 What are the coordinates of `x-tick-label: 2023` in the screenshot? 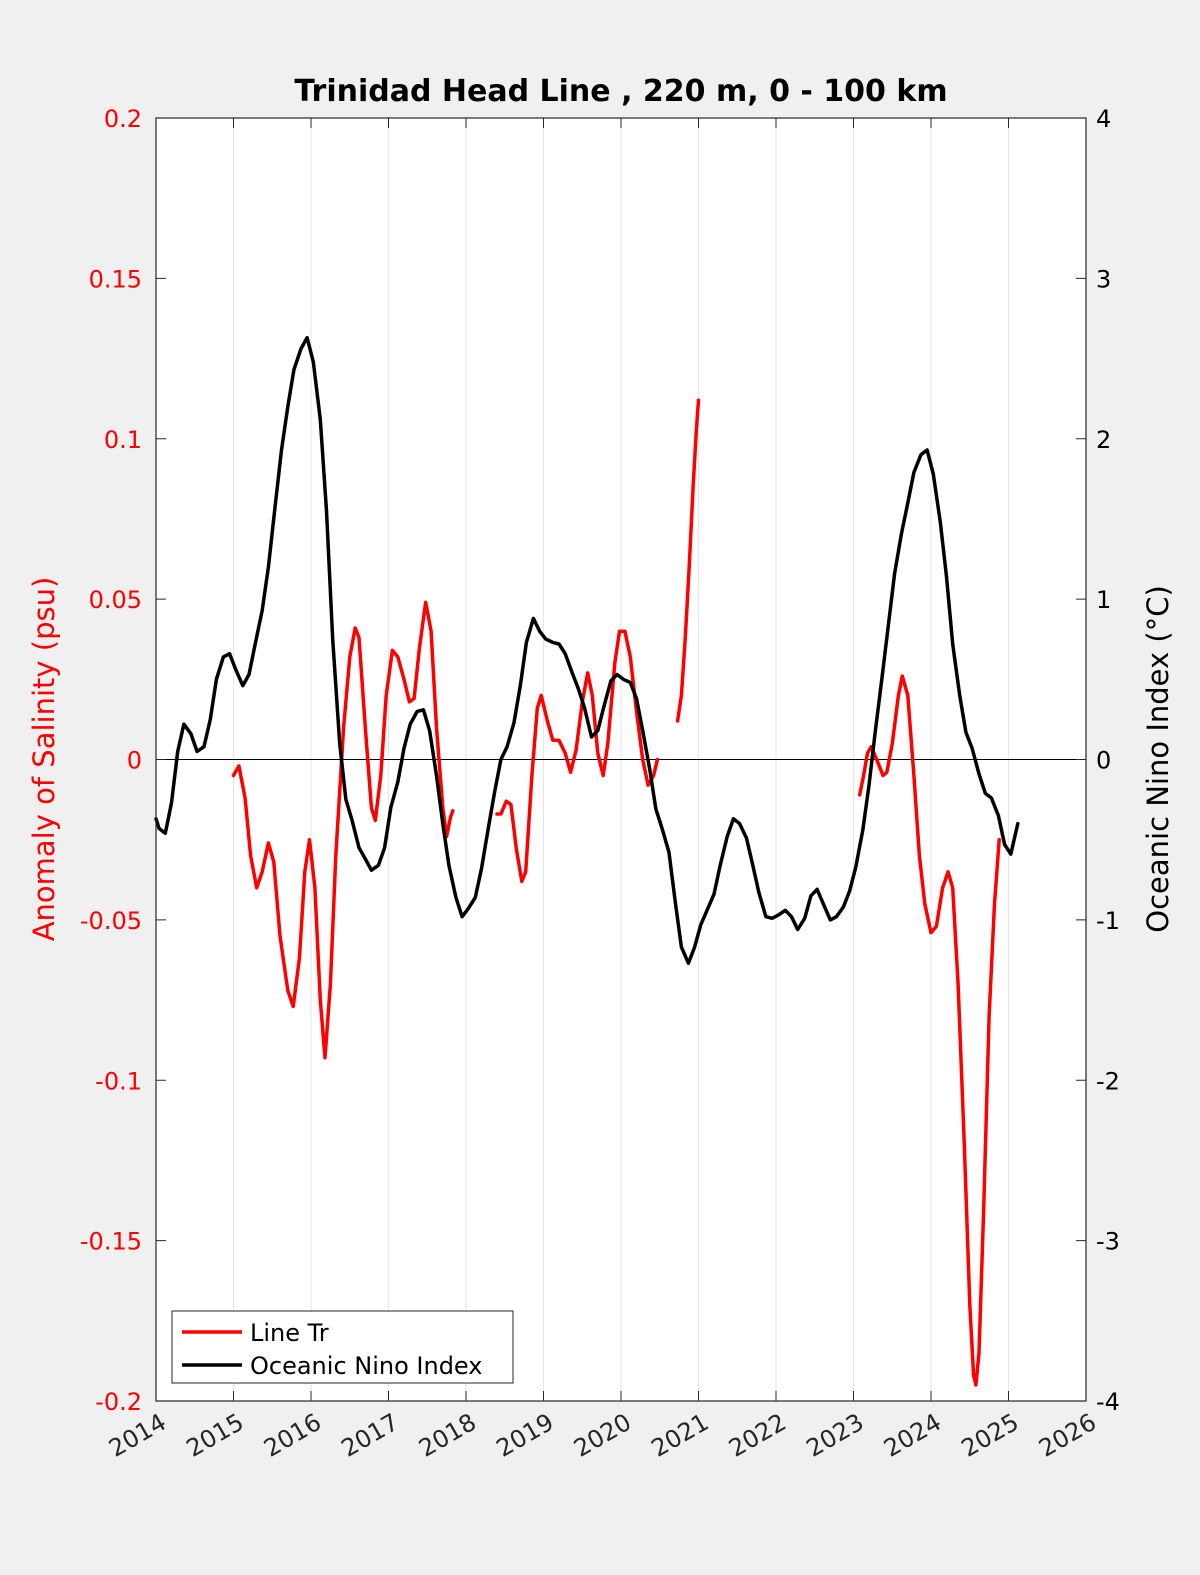 It's located at (835, 1435).